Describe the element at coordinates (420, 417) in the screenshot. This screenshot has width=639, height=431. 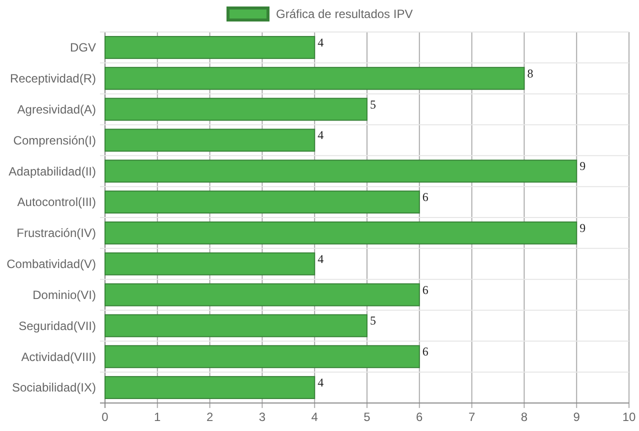
I see `x-tick-label: 6` at that location.